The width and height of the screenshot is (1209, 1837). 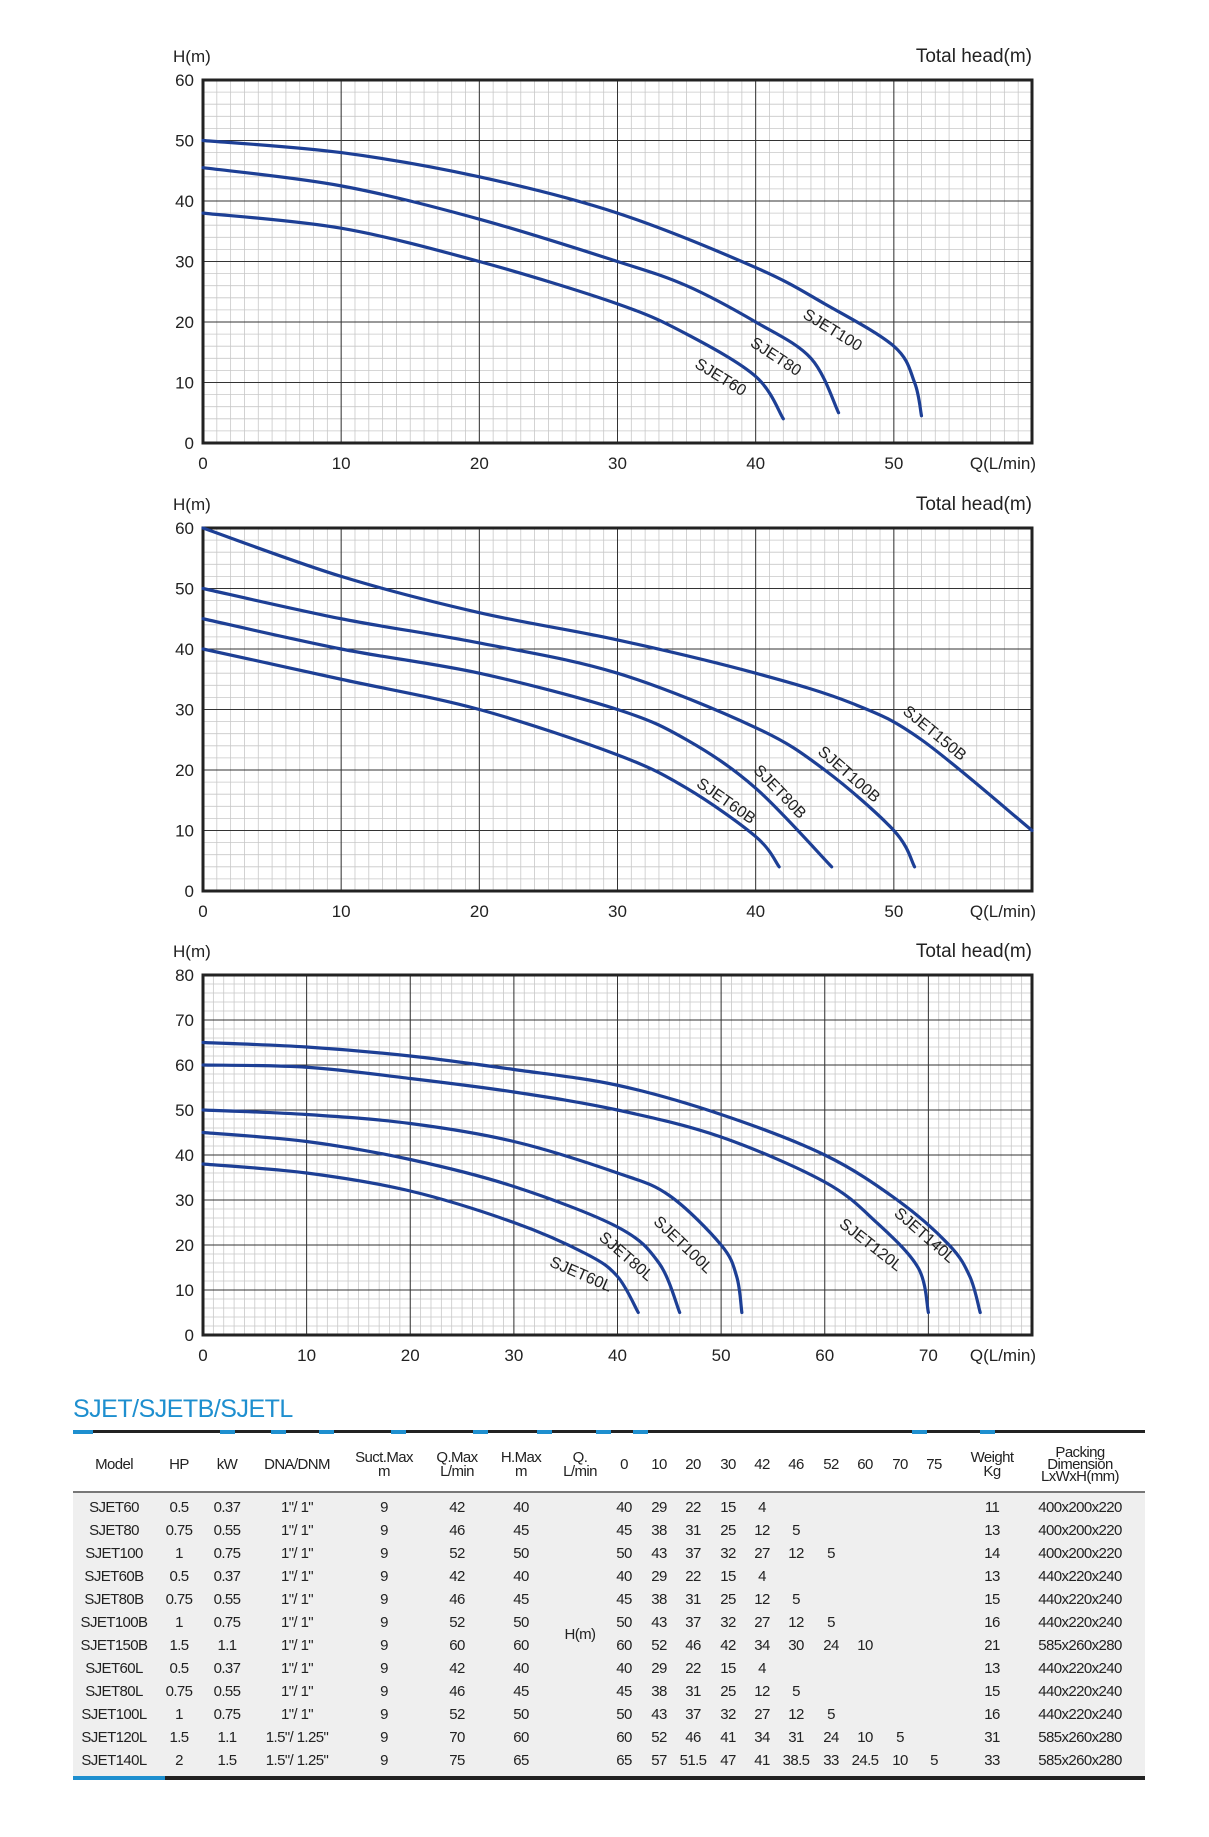 I want to click on row-packing-dimension: 440x220x240, so click(x=1080, y=1691).